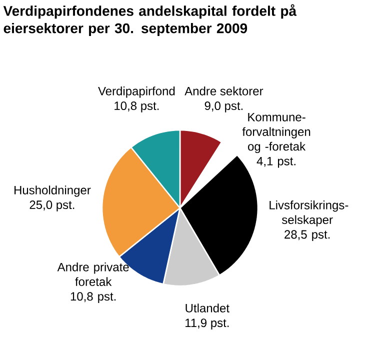  Describe the element at coordinates (224, 91) in the screenshot. I see `slice-label: Andre sektorer` at that location.